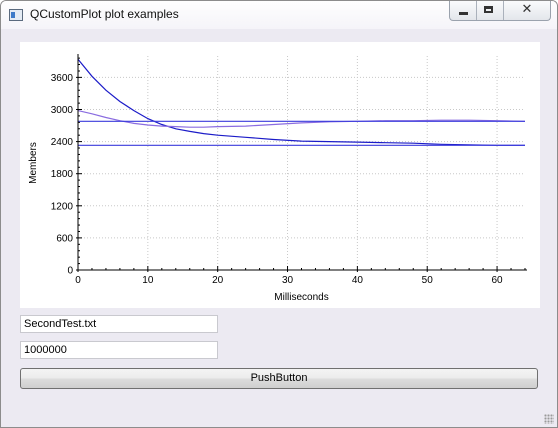 This screenshot has width=558, height=428. What do you see at coordinates (428, 280) in the screenshot?
I see `x-tick-label-5: 50` at bounding box center [428, 280].